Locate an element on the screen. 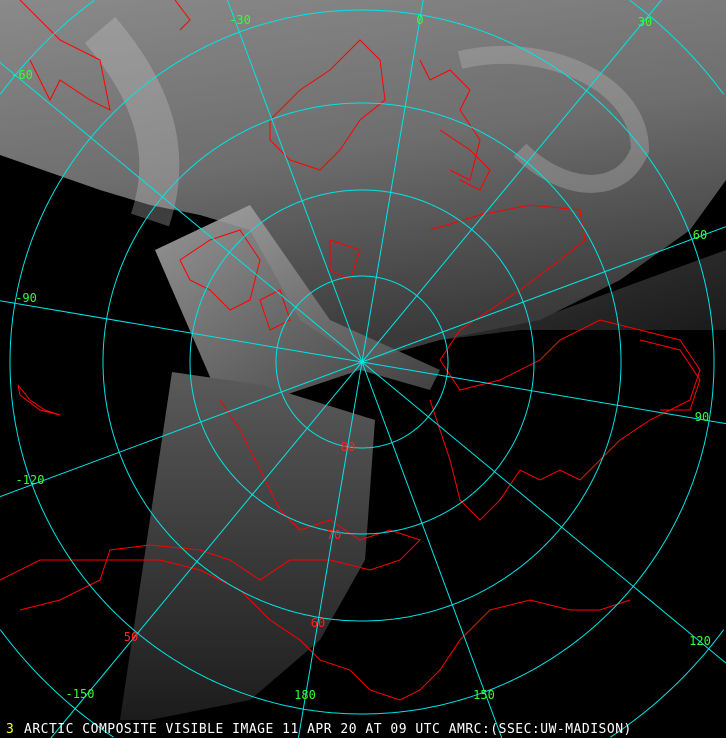  imagery-right-siberia is located at coordinates (583, 295).